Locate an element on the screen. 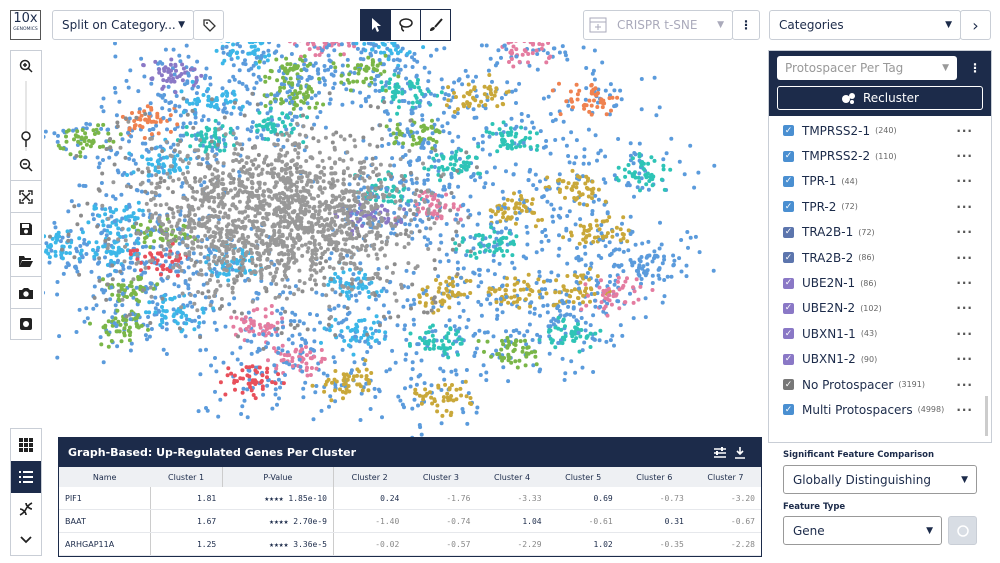 Image resolution: width=1000 pixels, height=563 pixels. category-label: TMPRSS2-2 is located at coordinates (836, 156).